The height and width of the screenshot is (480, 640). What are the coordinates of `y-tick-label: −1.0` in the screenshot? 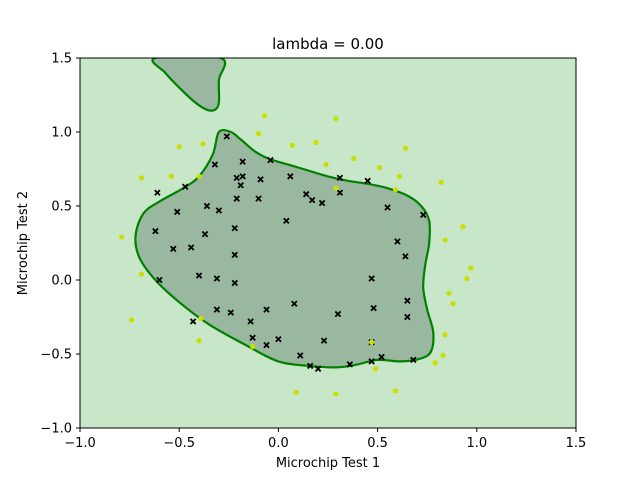 It's located at (56, 429).